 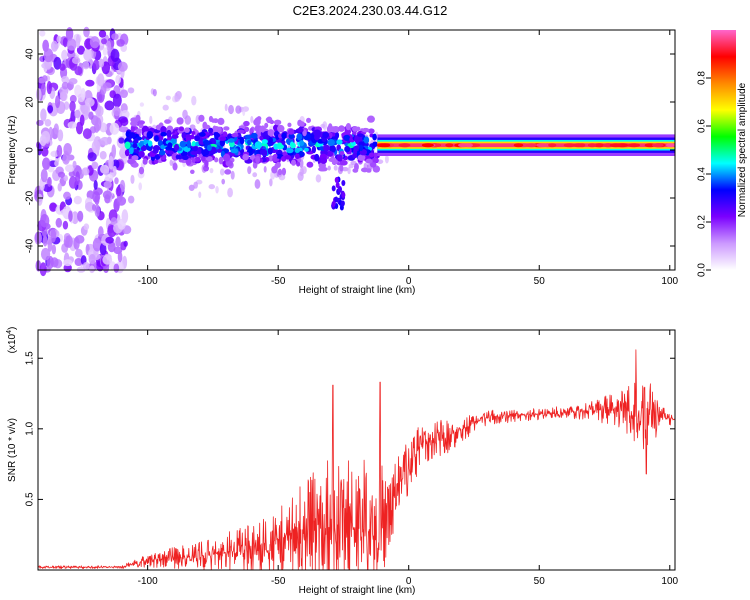 I want to click on spectrogram-y-tick-label: 40, so click(x=30, y=54).